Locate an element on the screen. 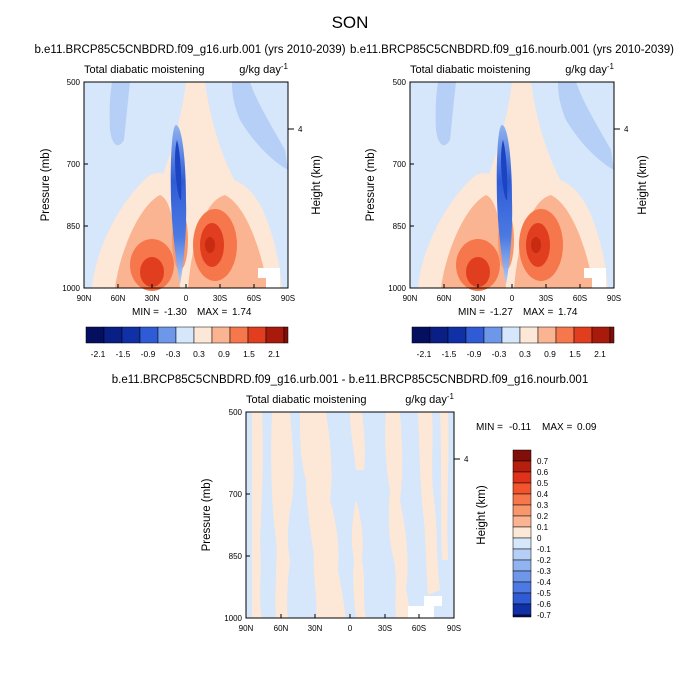  positive-max-north-inner is located at coordinates (152, 272).